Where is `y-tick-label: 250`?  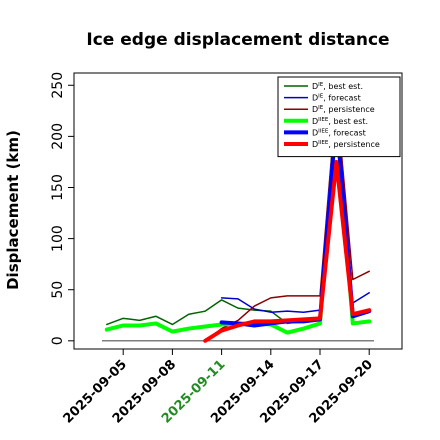 y-tick-label: 250 is located at coordinates (58, 85).